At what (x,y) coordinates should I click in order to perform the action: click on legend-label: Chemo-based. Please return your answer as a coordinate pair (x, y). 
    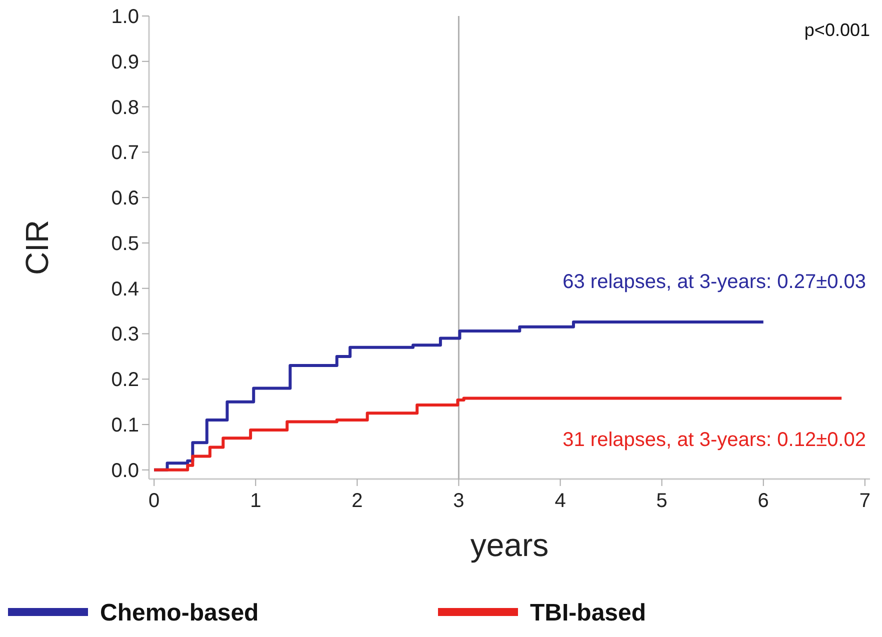
    Looking at the image, I should click on (179, 612).